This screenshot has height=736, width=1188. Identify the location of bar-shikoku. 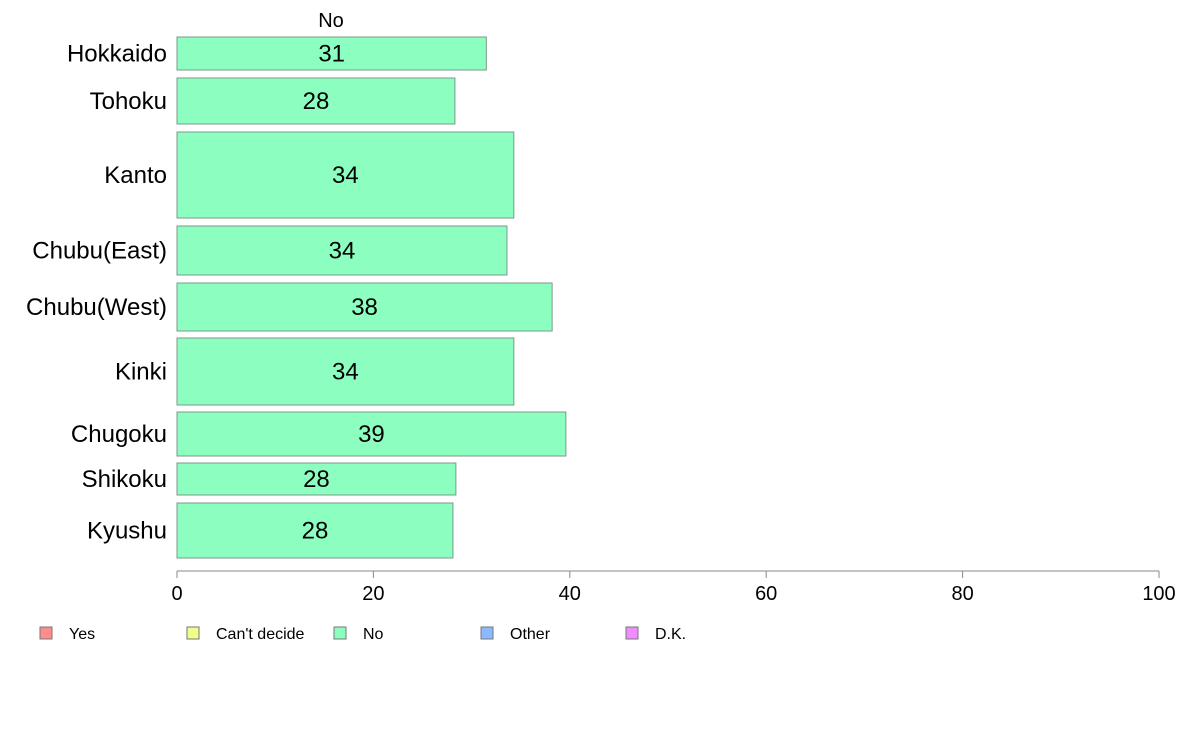
(316, 479).